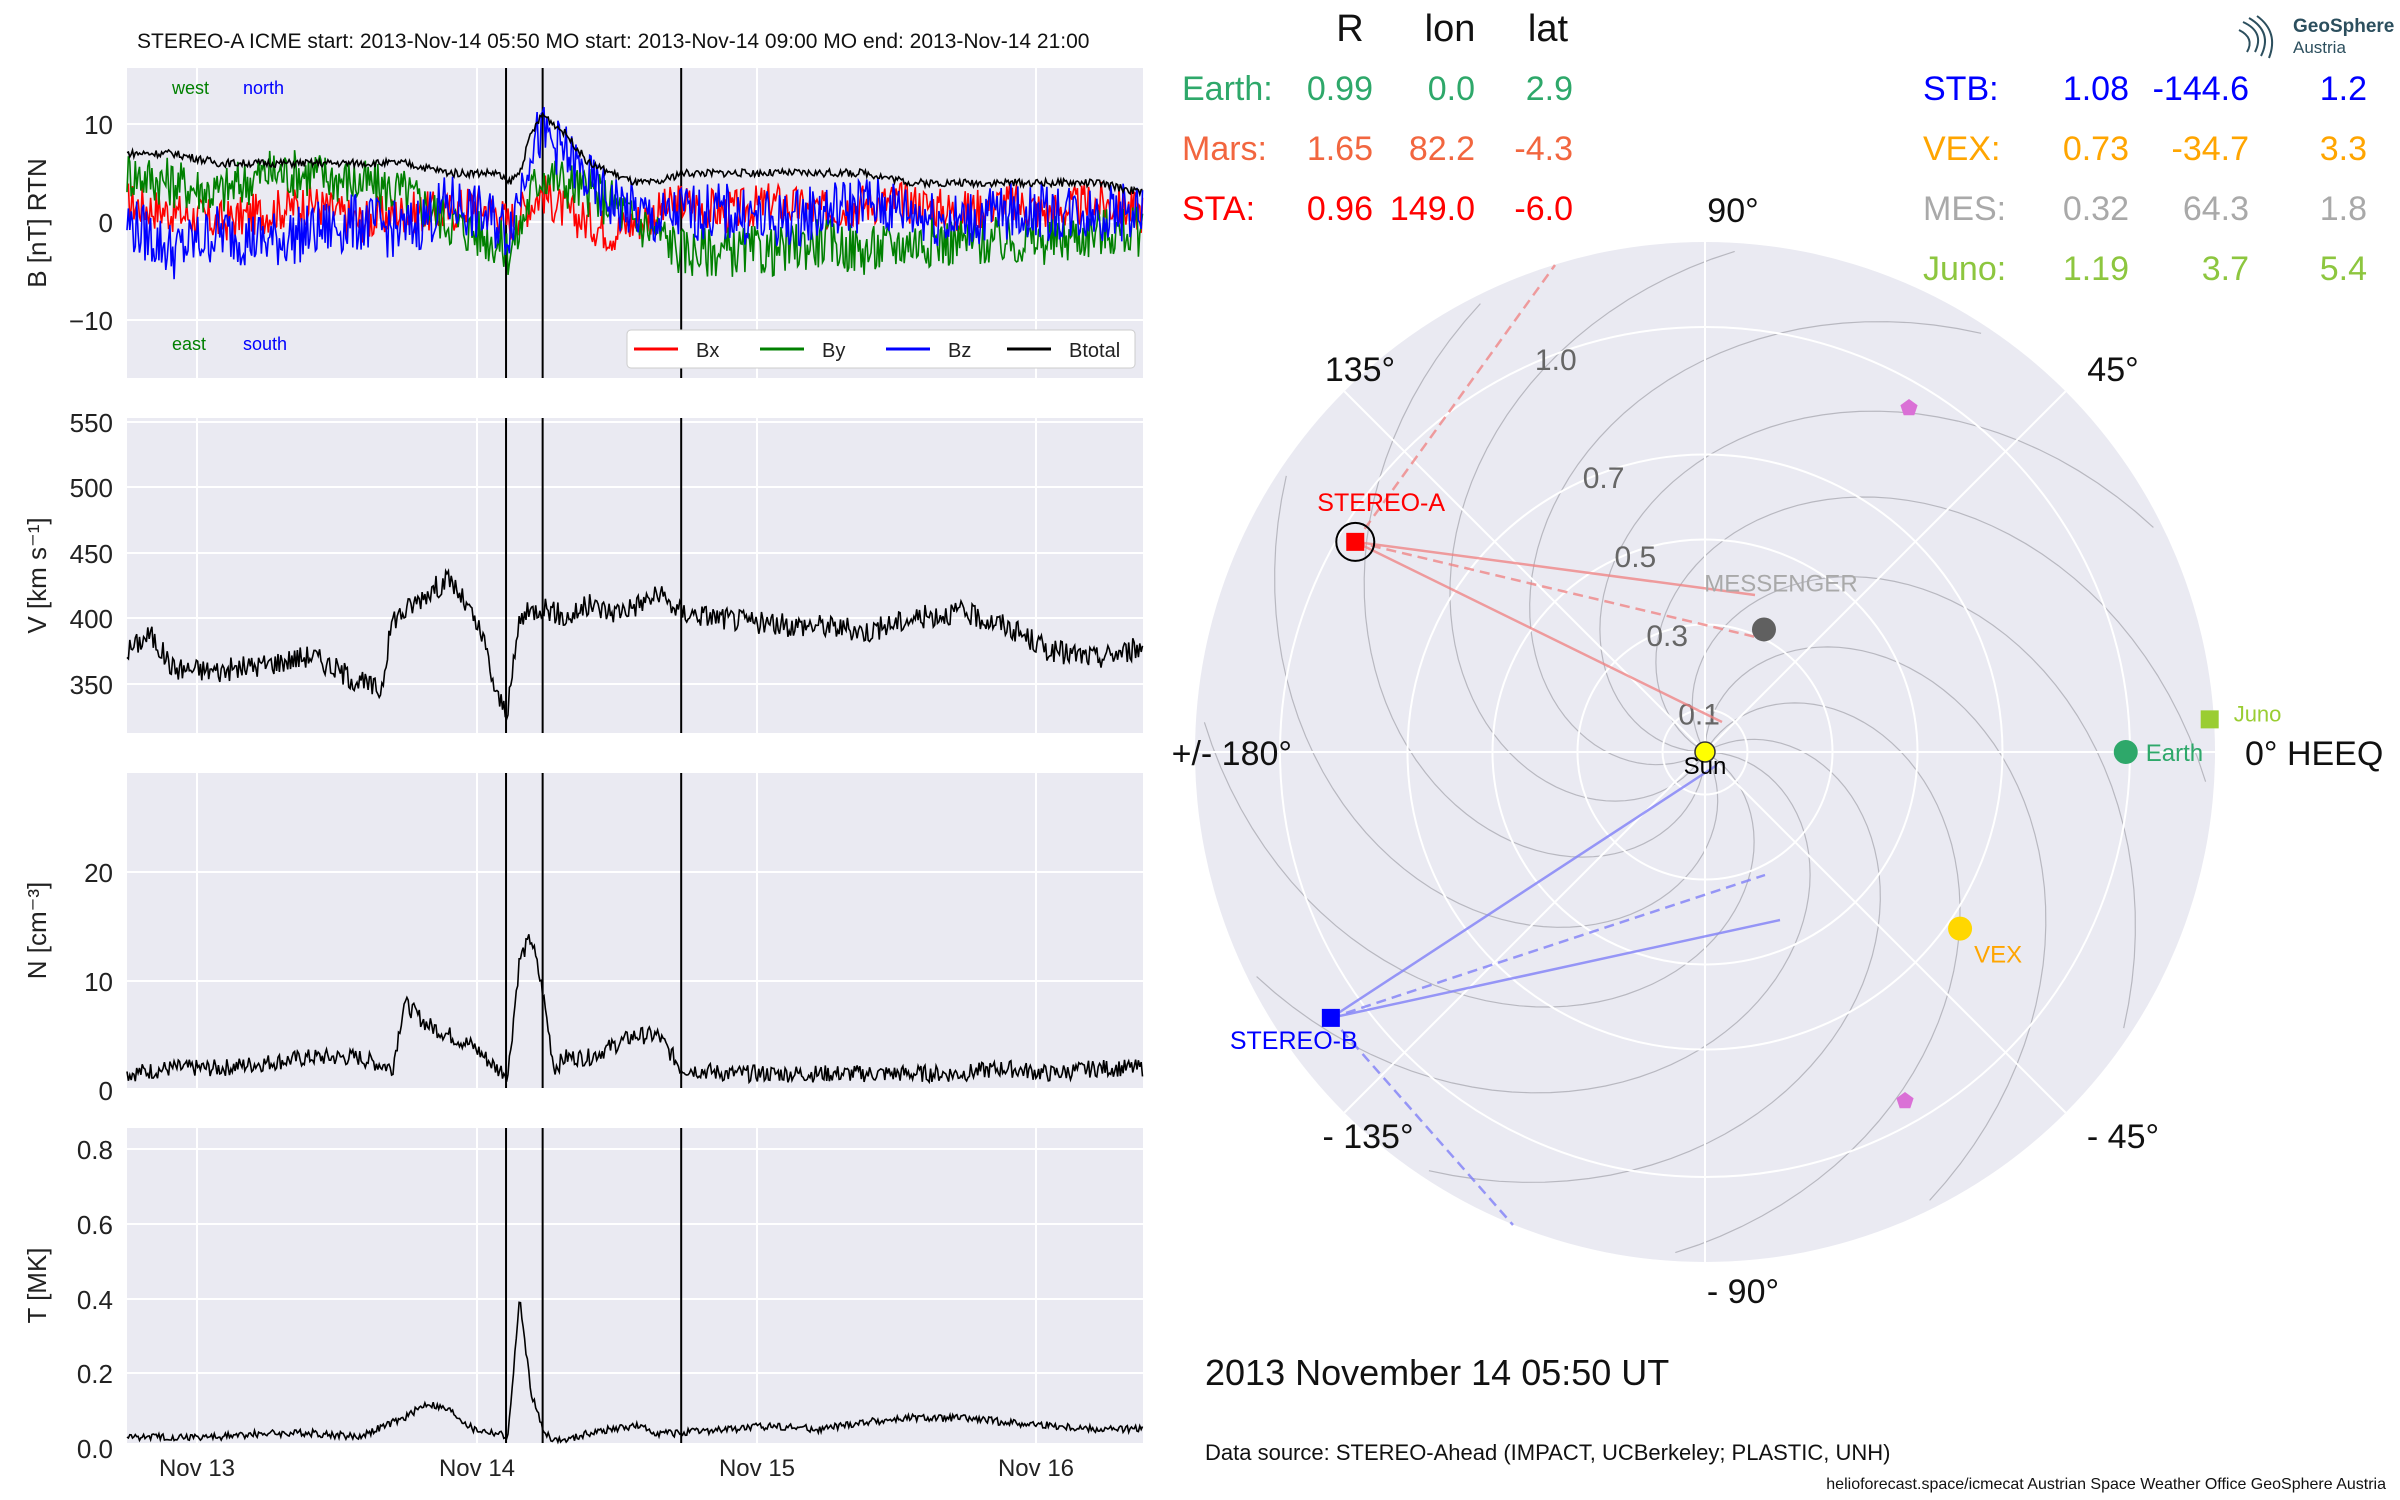  Describe the element at coordinates (1780, 583) in the screenshot. I see `messenger-label: MESSENGER` at that location.